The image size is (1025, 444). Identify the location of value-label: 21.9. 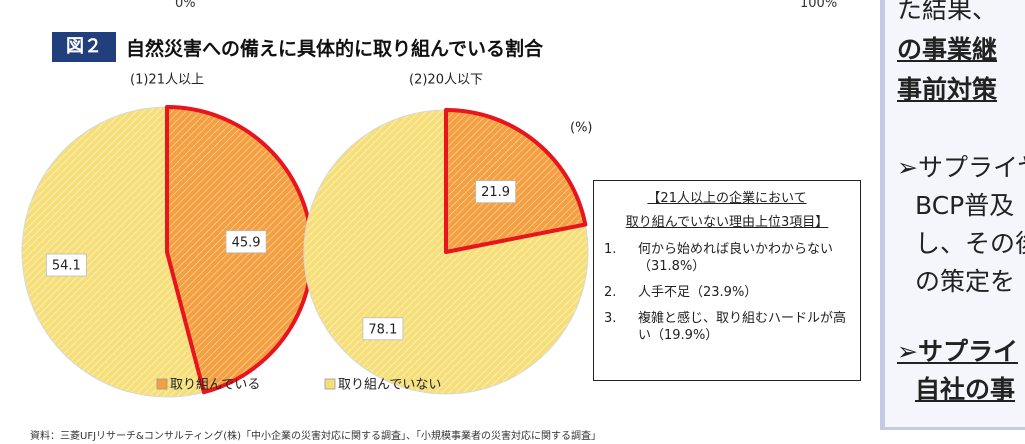
(495, 192).